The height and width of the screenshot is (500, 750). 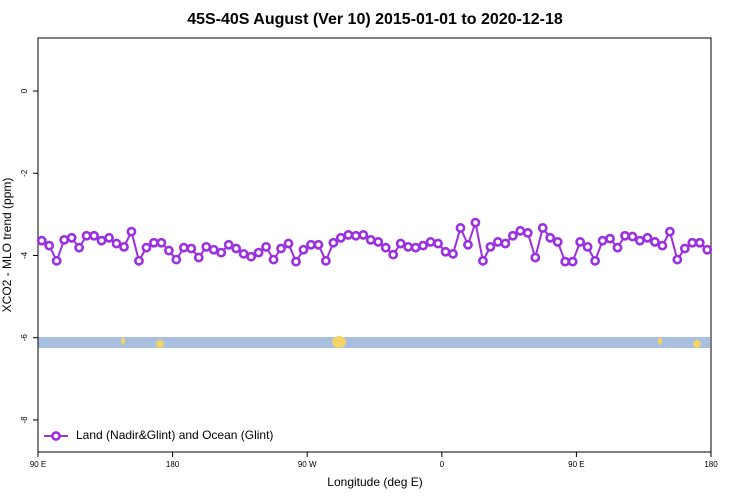 What do you see at coordinates (24, 90) in the screenshot?
I see `y-tick-label: 0` at bounding box center [24, 90].